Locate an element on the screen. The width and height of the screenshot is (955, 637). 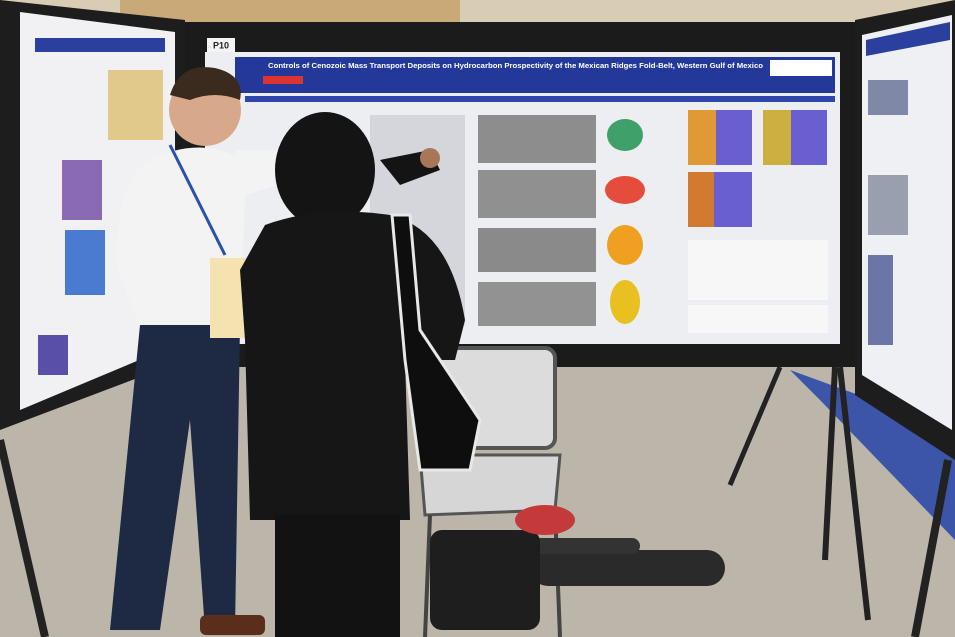
plot-panel is located at coordinates (758, 270).